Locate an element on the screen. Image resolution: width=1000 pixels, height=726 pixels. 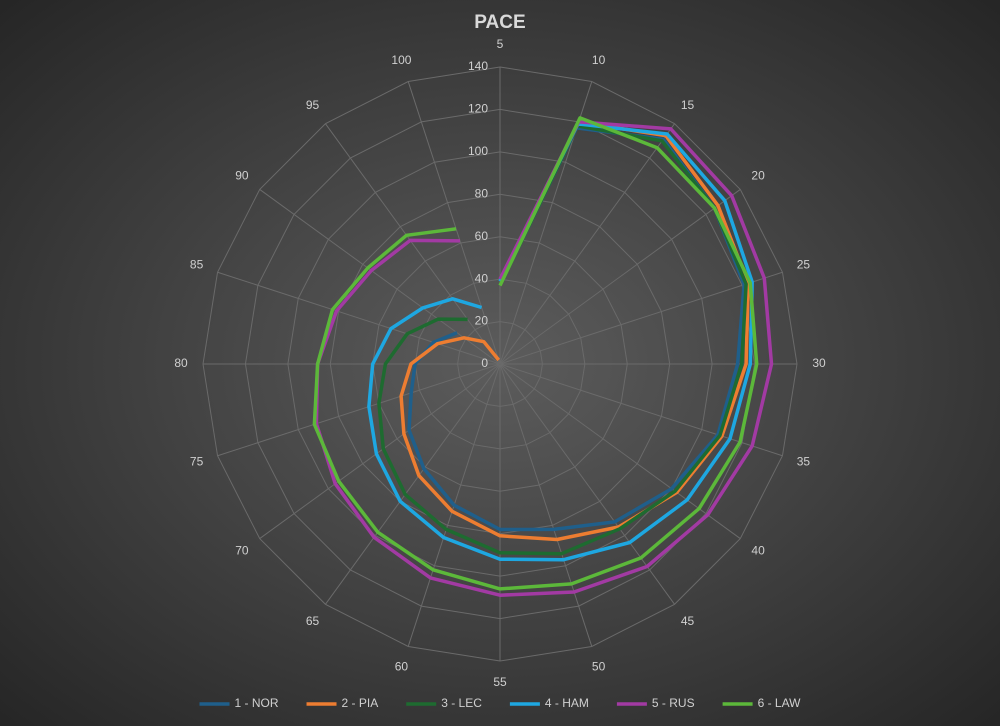
category-label: 100 is located at coordinates (401, 60).